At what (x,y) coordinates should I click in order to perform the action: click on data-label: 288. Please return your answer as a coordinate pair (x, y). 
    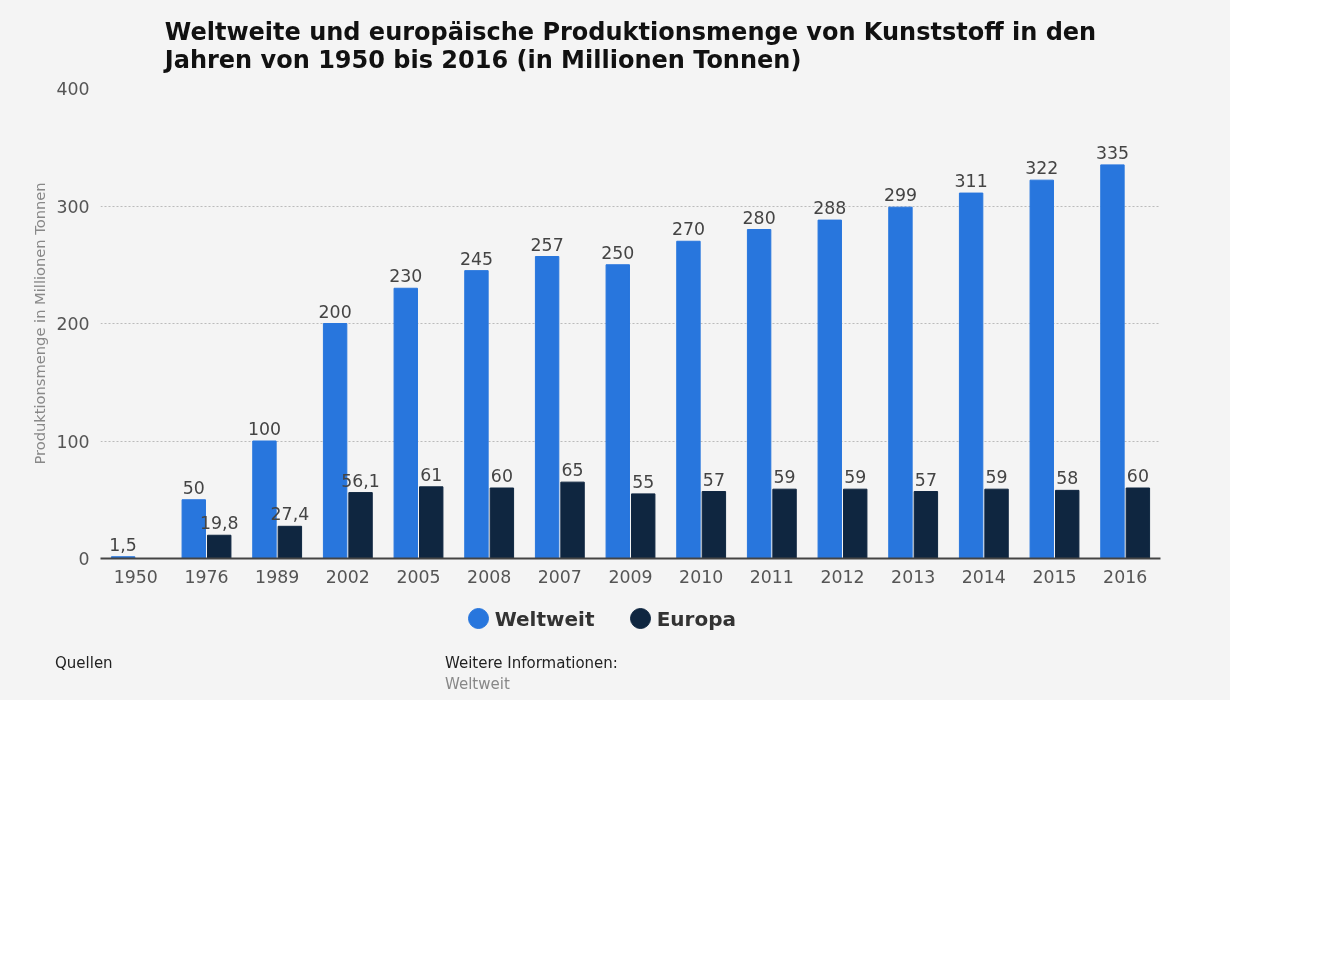
    Looking at the image, I should click on (830, 208).